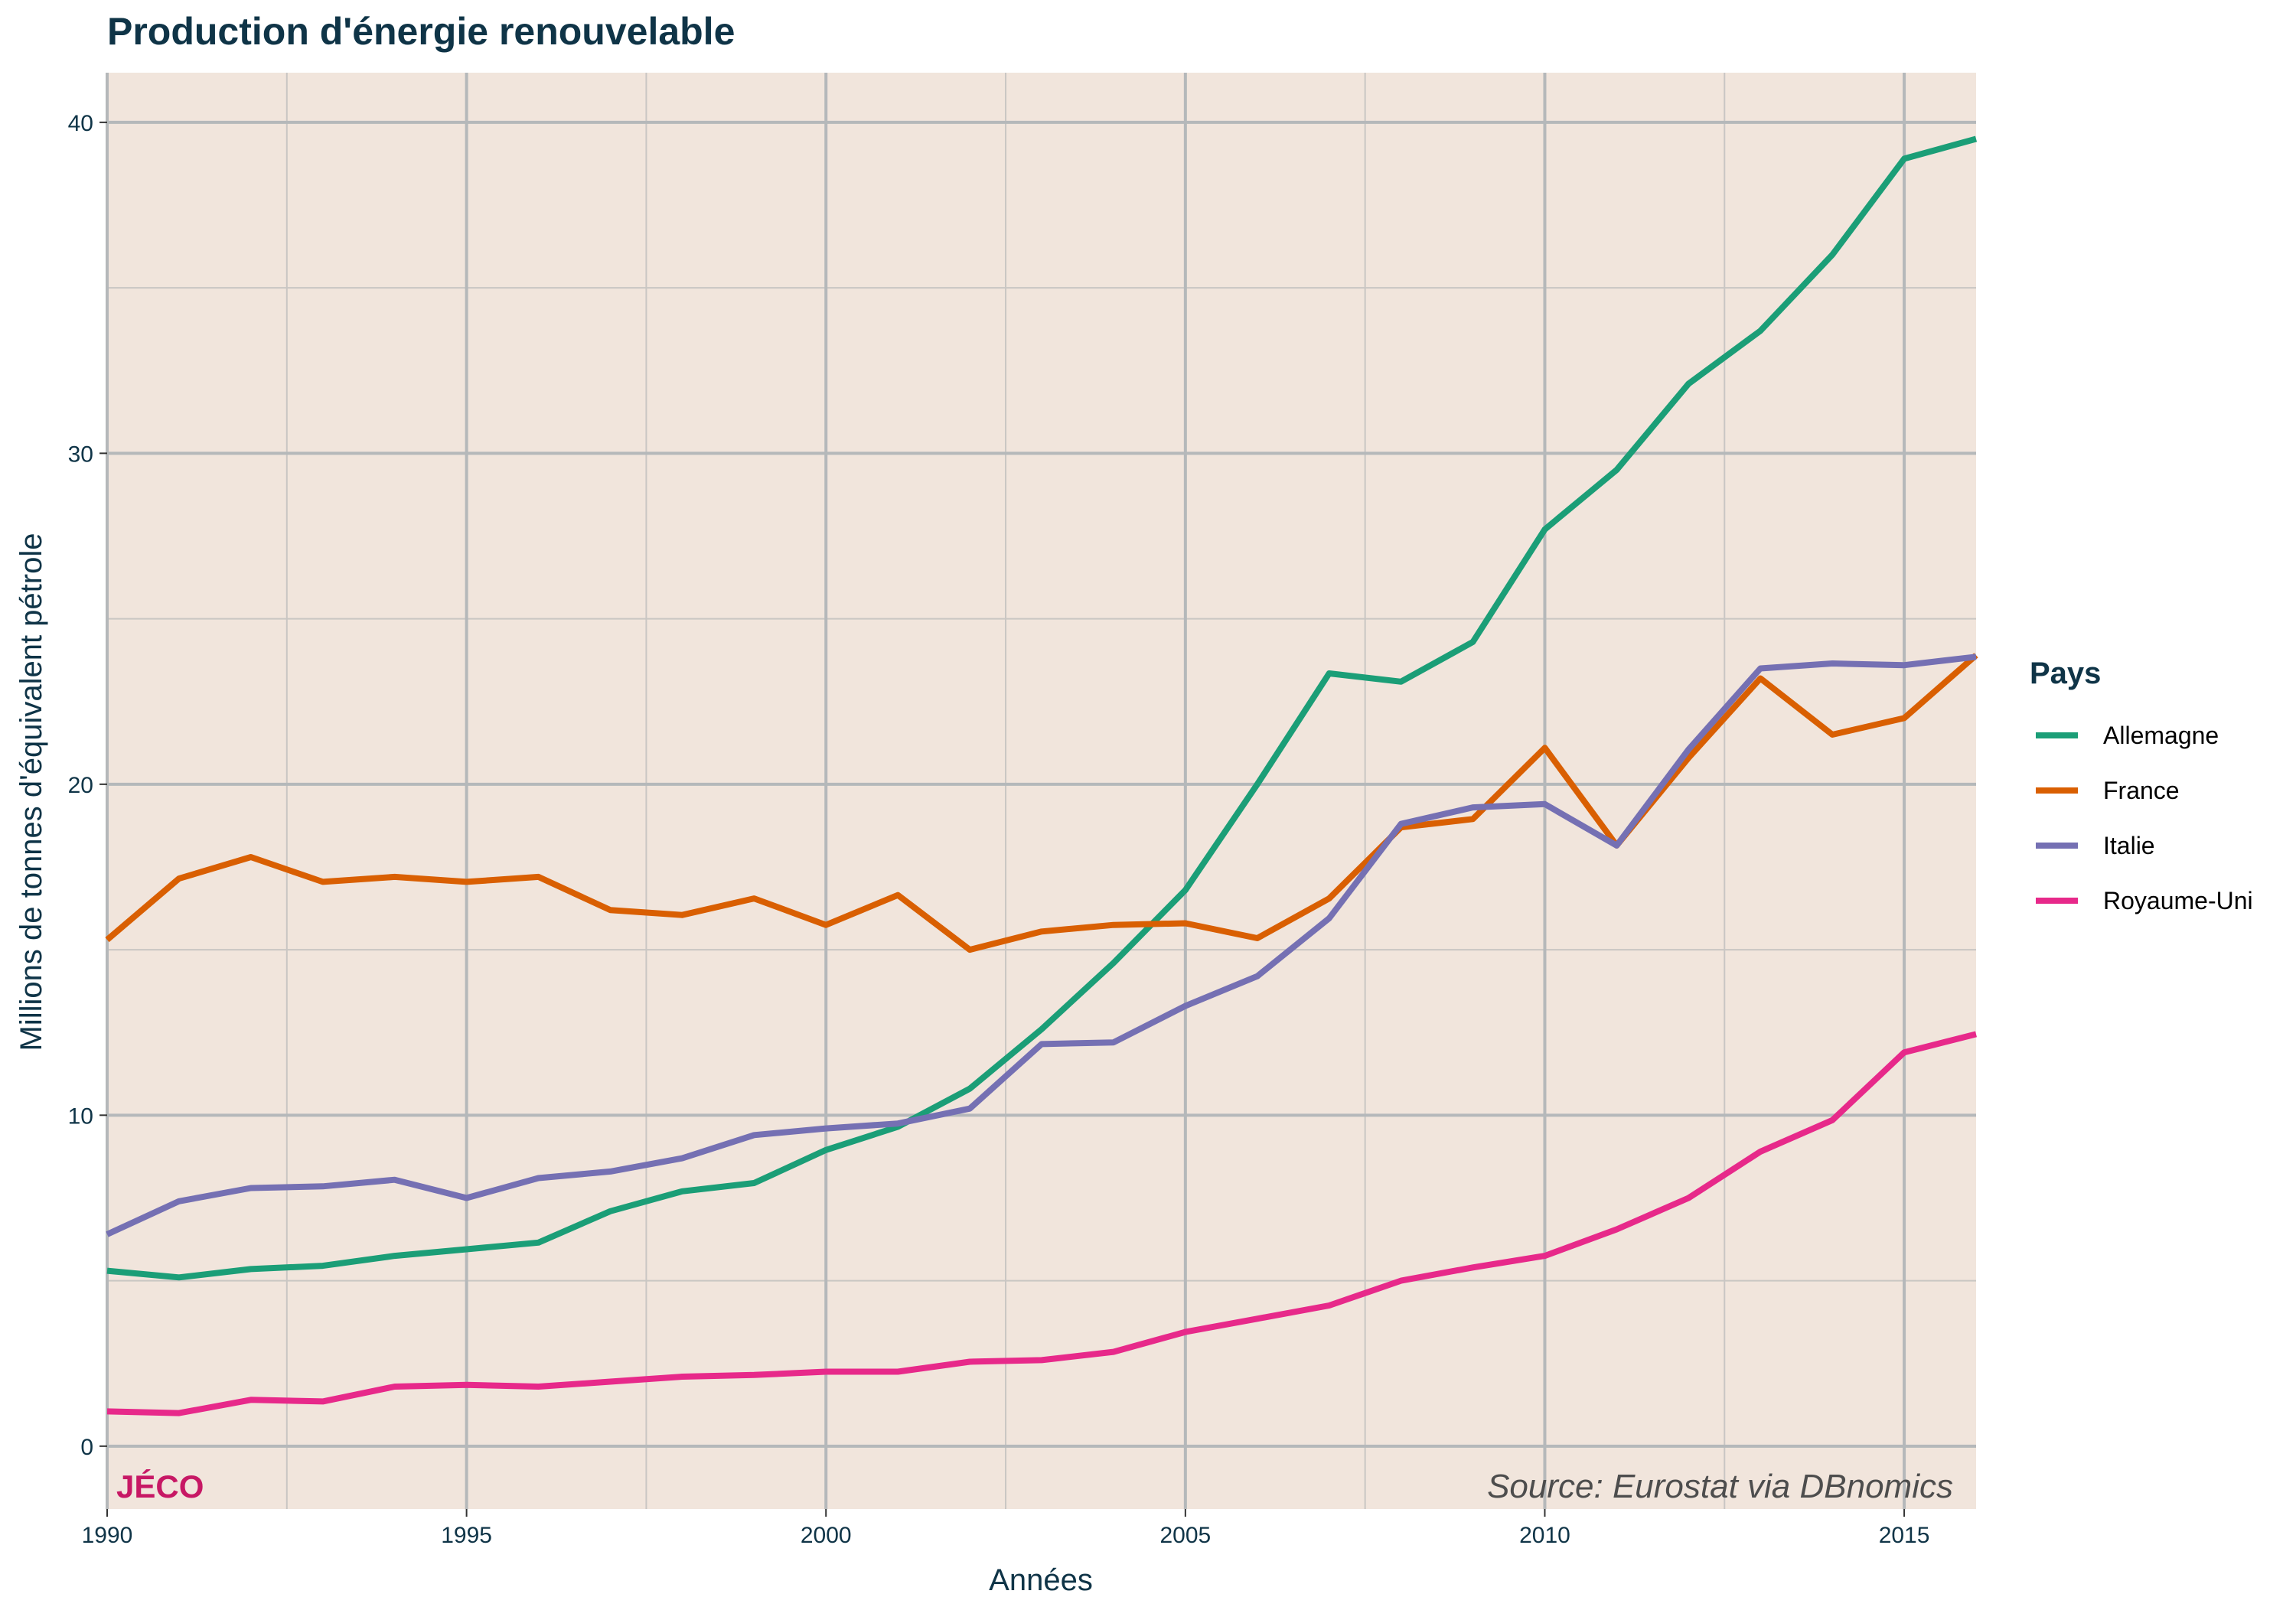 This screenshot has height=1607, width=2296. Describe the element at coordinates (80, 454) in the screenshot. I see `y-tick-label: 30` at that location.